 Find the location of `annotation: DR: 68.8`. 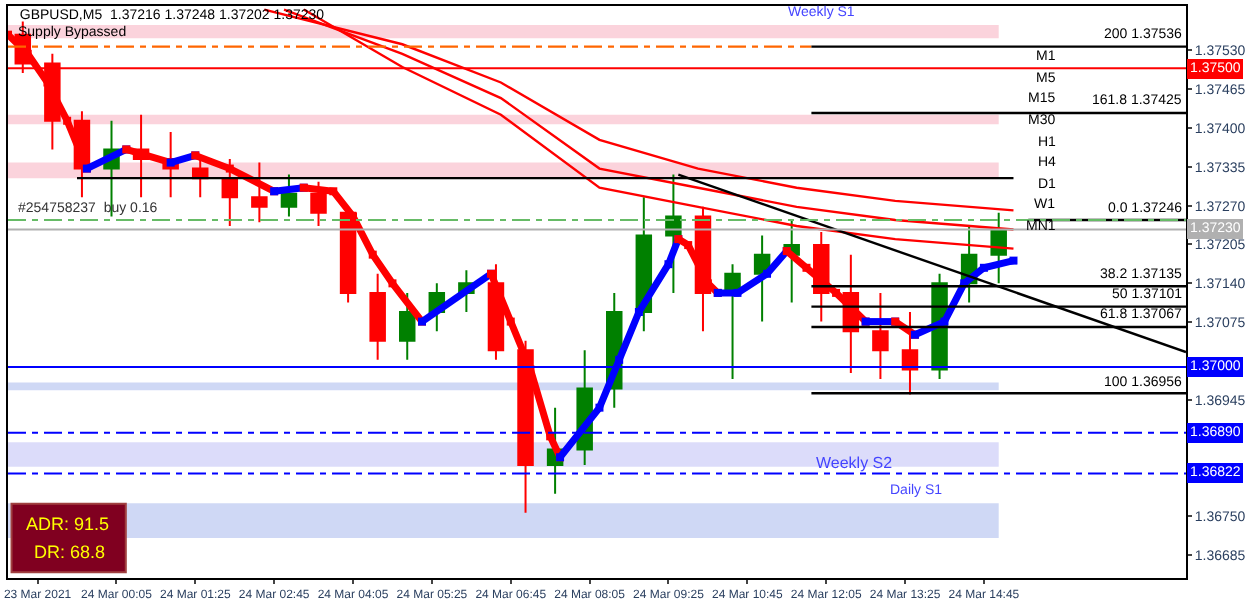

annotation: DR: 68.8 is located at coordinates (70, 552).